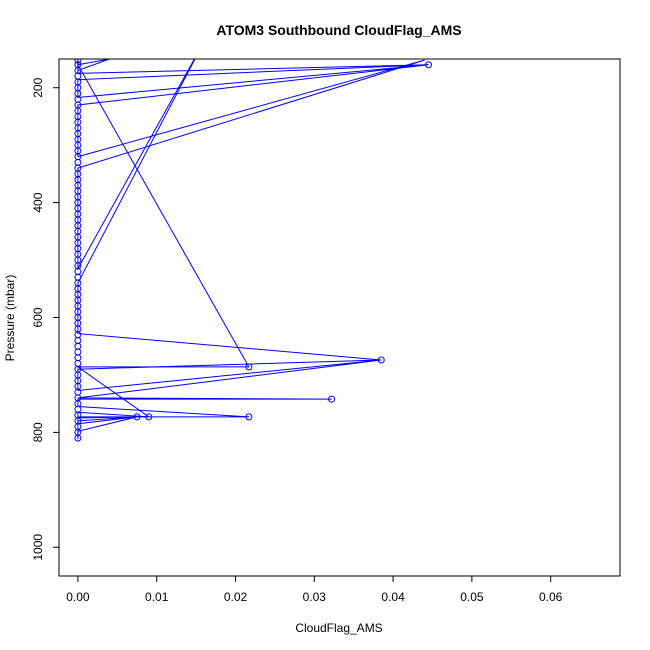 The image size is (650, 650). Describe the element at coordinates (338, 30) in the screenshot. I see `chart-title: ATOM3 Southbound CloudFlag_AMS` at that location.